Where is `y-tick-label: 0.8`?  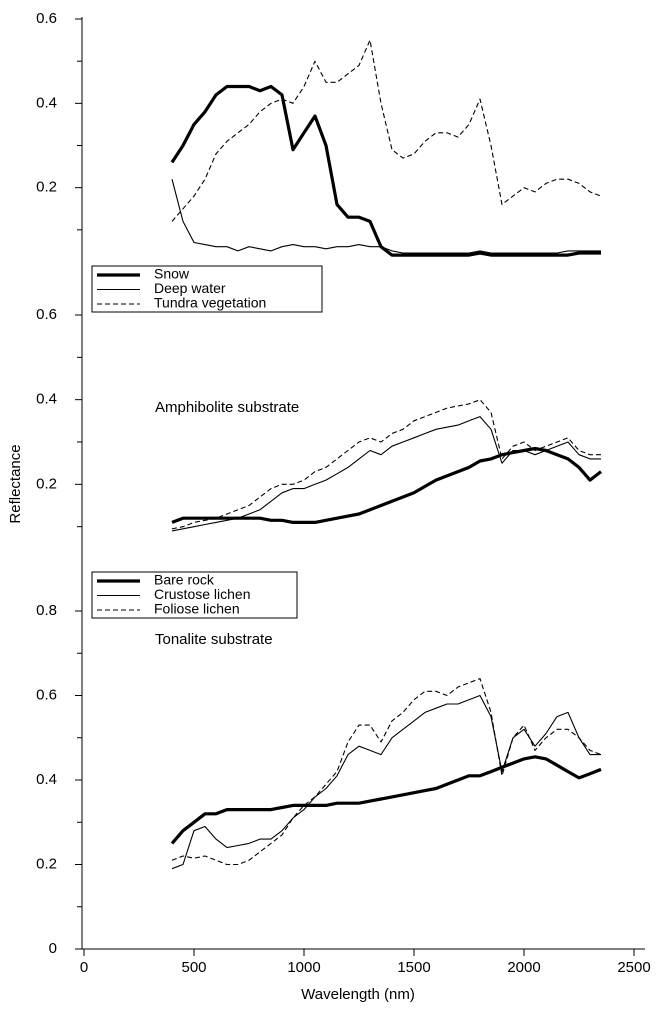
y-tick-label: 0.8 is located at coordinates (46, 610).